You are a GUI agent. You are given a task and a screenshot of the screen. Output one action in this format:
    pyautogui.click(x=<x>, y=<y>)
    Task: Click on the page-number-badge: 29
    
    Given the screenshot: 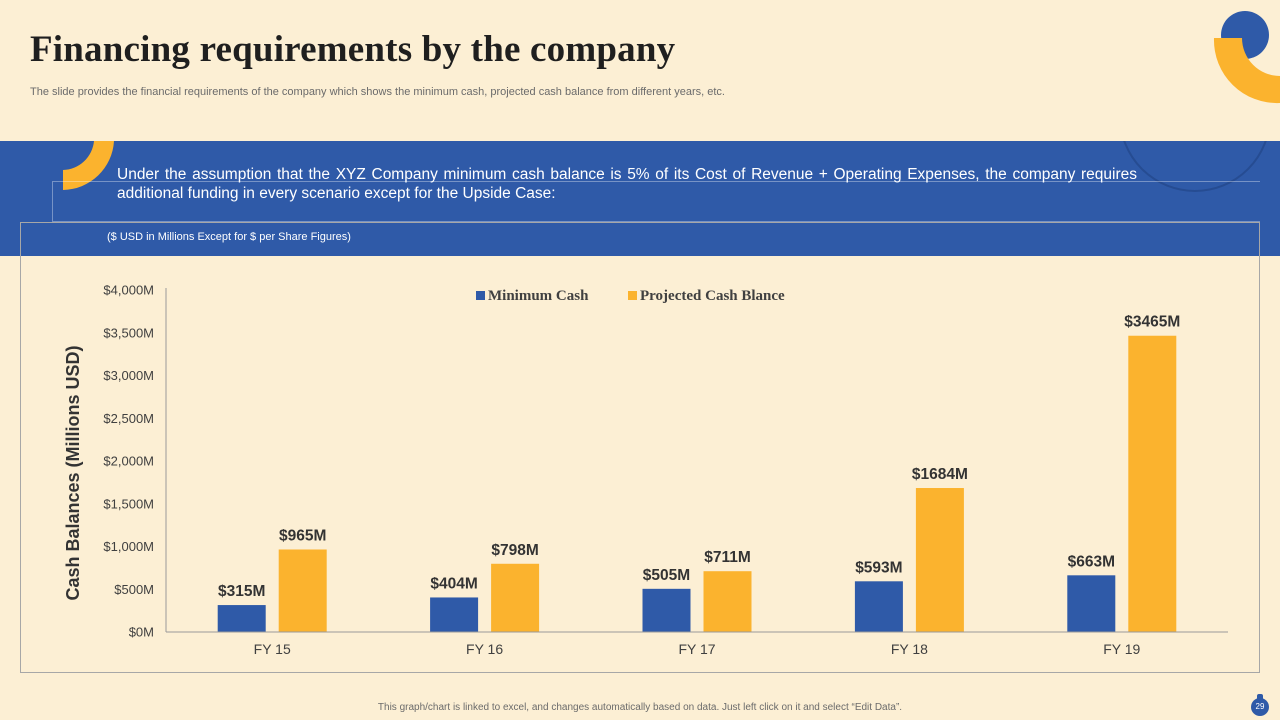 What is the action you would take?
    pyautogui.click(x=1260, y=705)
    